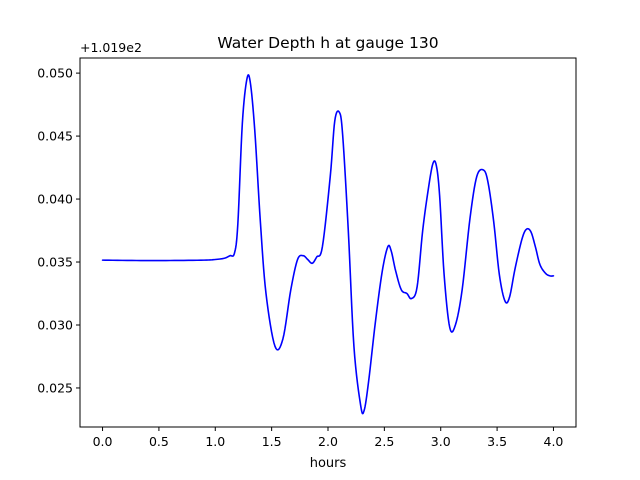  What do you see at coordinates (327, 43) in the screenshot?
I see `chart-title: Water Depth h at gauge 130` at bounding box center [327, 43].